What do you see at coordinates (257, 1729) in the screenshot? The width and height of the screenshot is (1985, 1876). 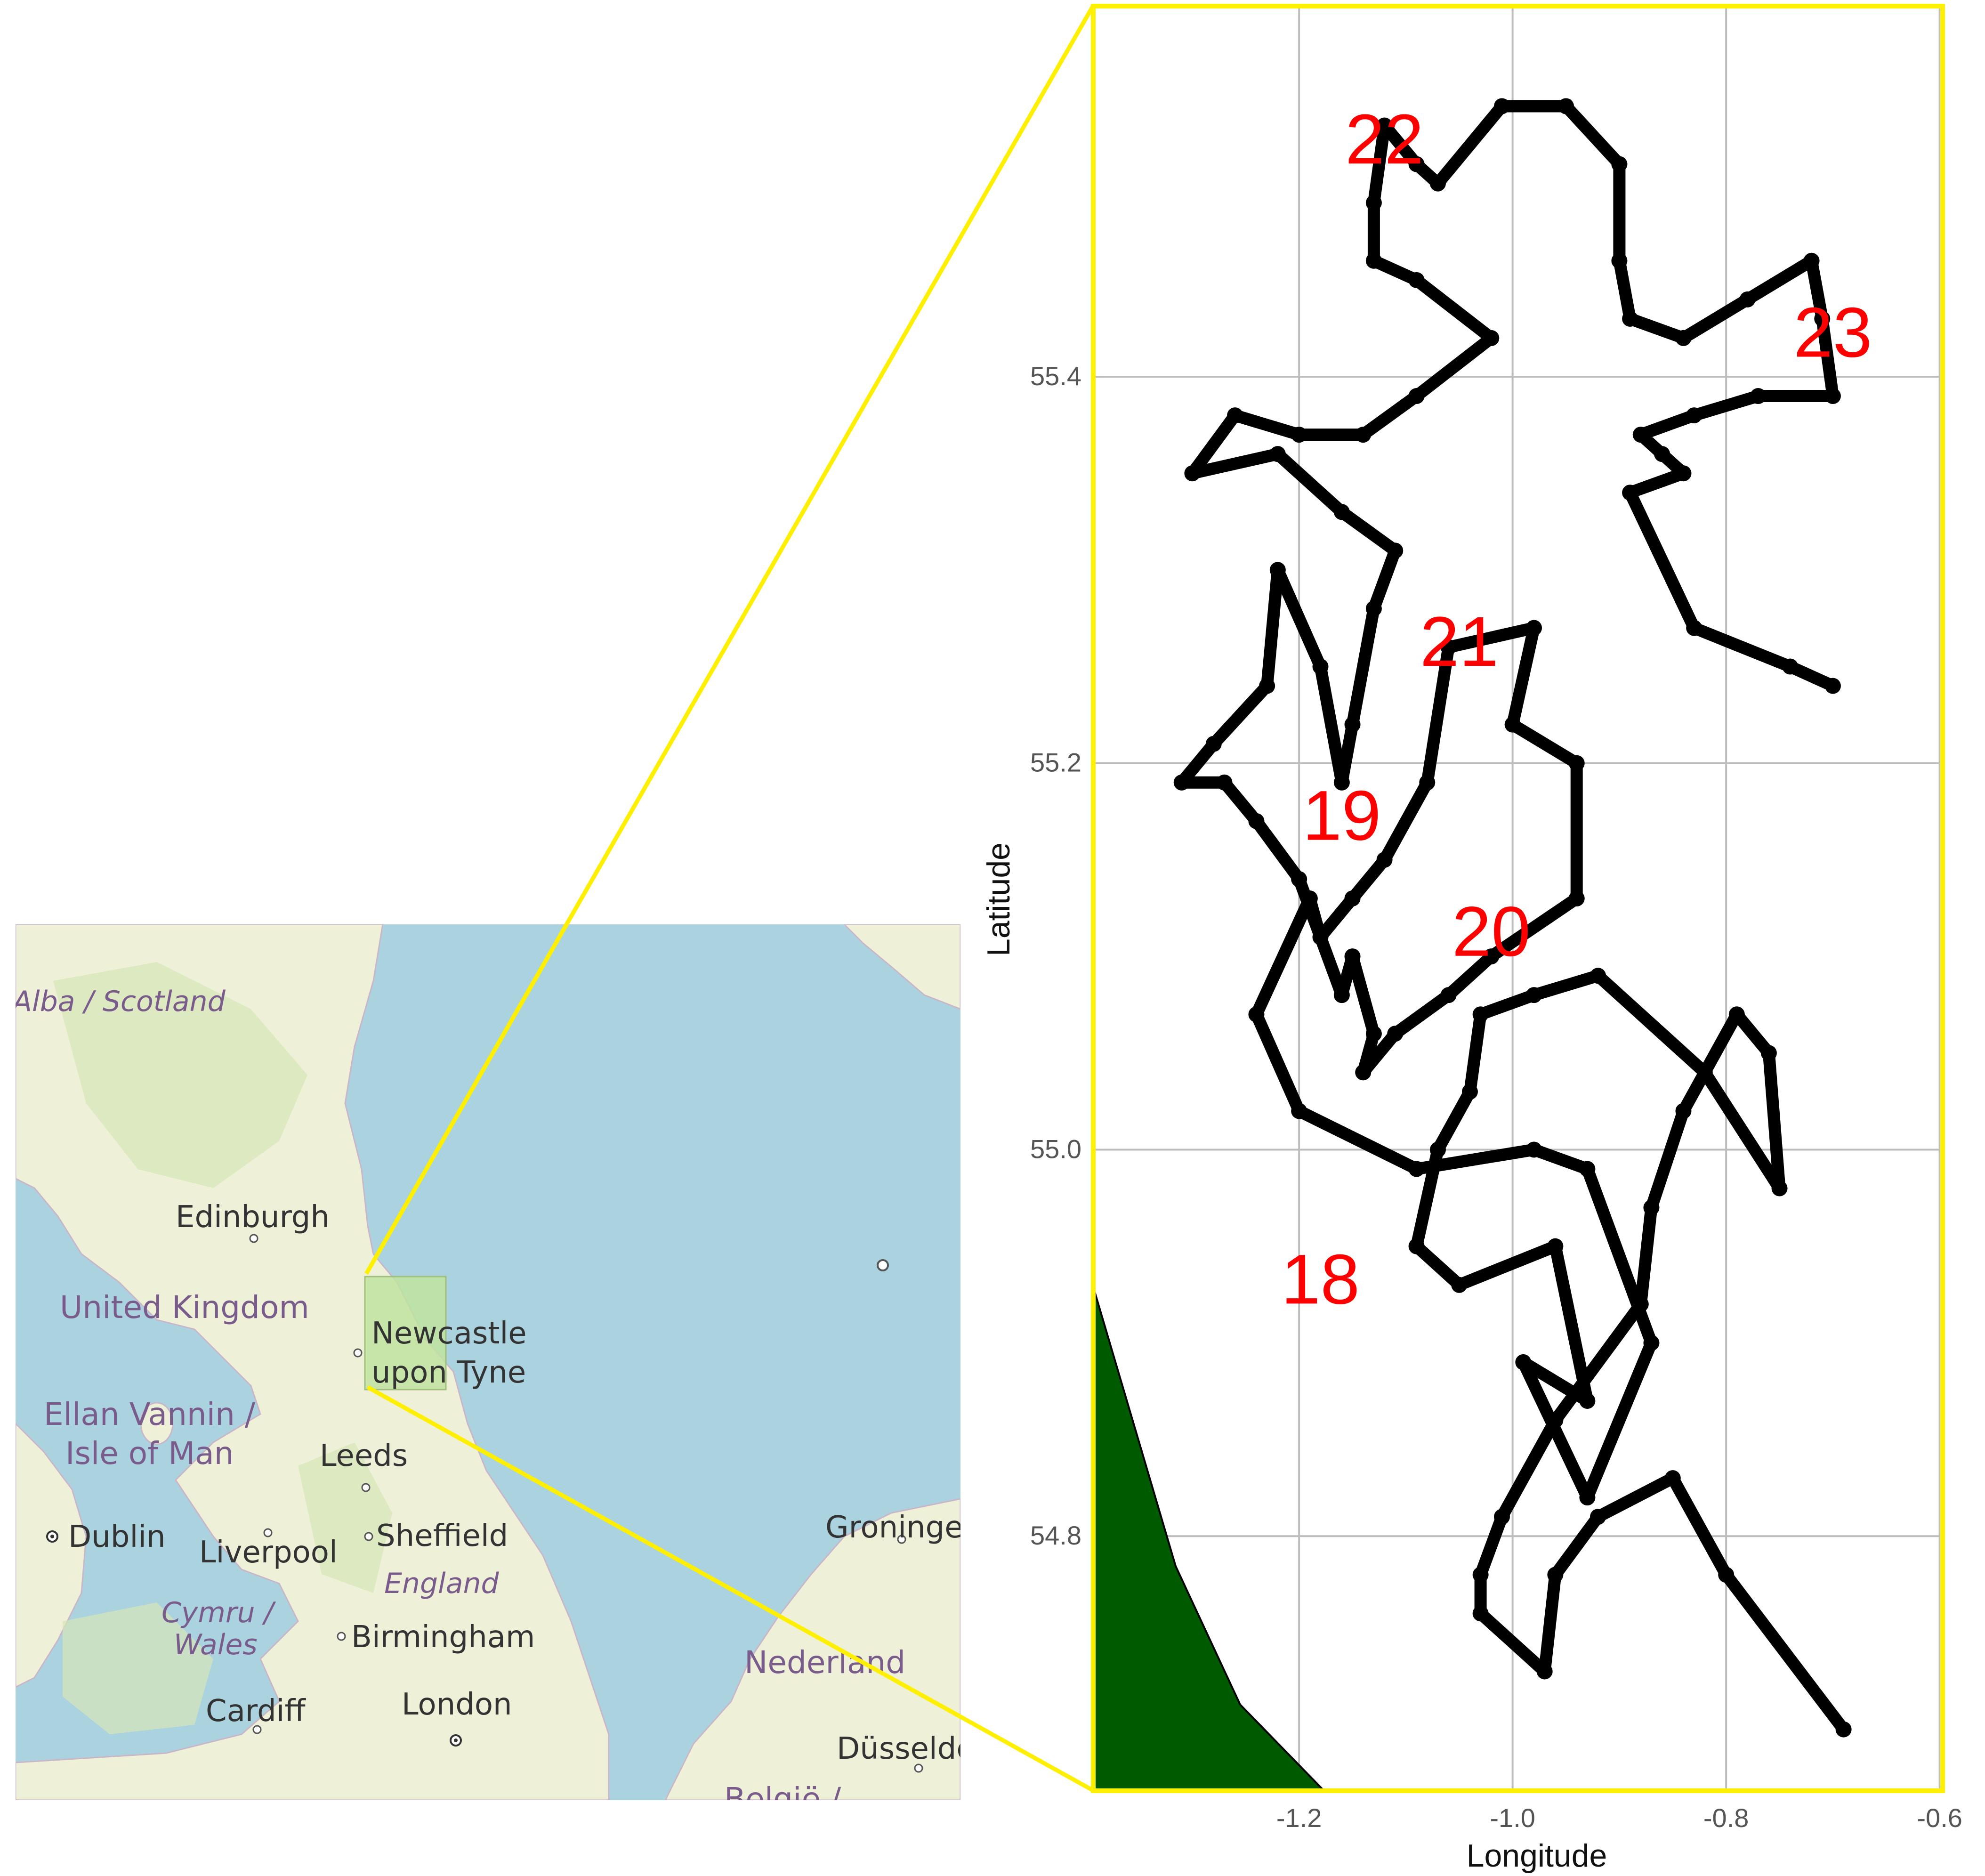 I see `cardiff-dot` at bounding box center [257, 1729].